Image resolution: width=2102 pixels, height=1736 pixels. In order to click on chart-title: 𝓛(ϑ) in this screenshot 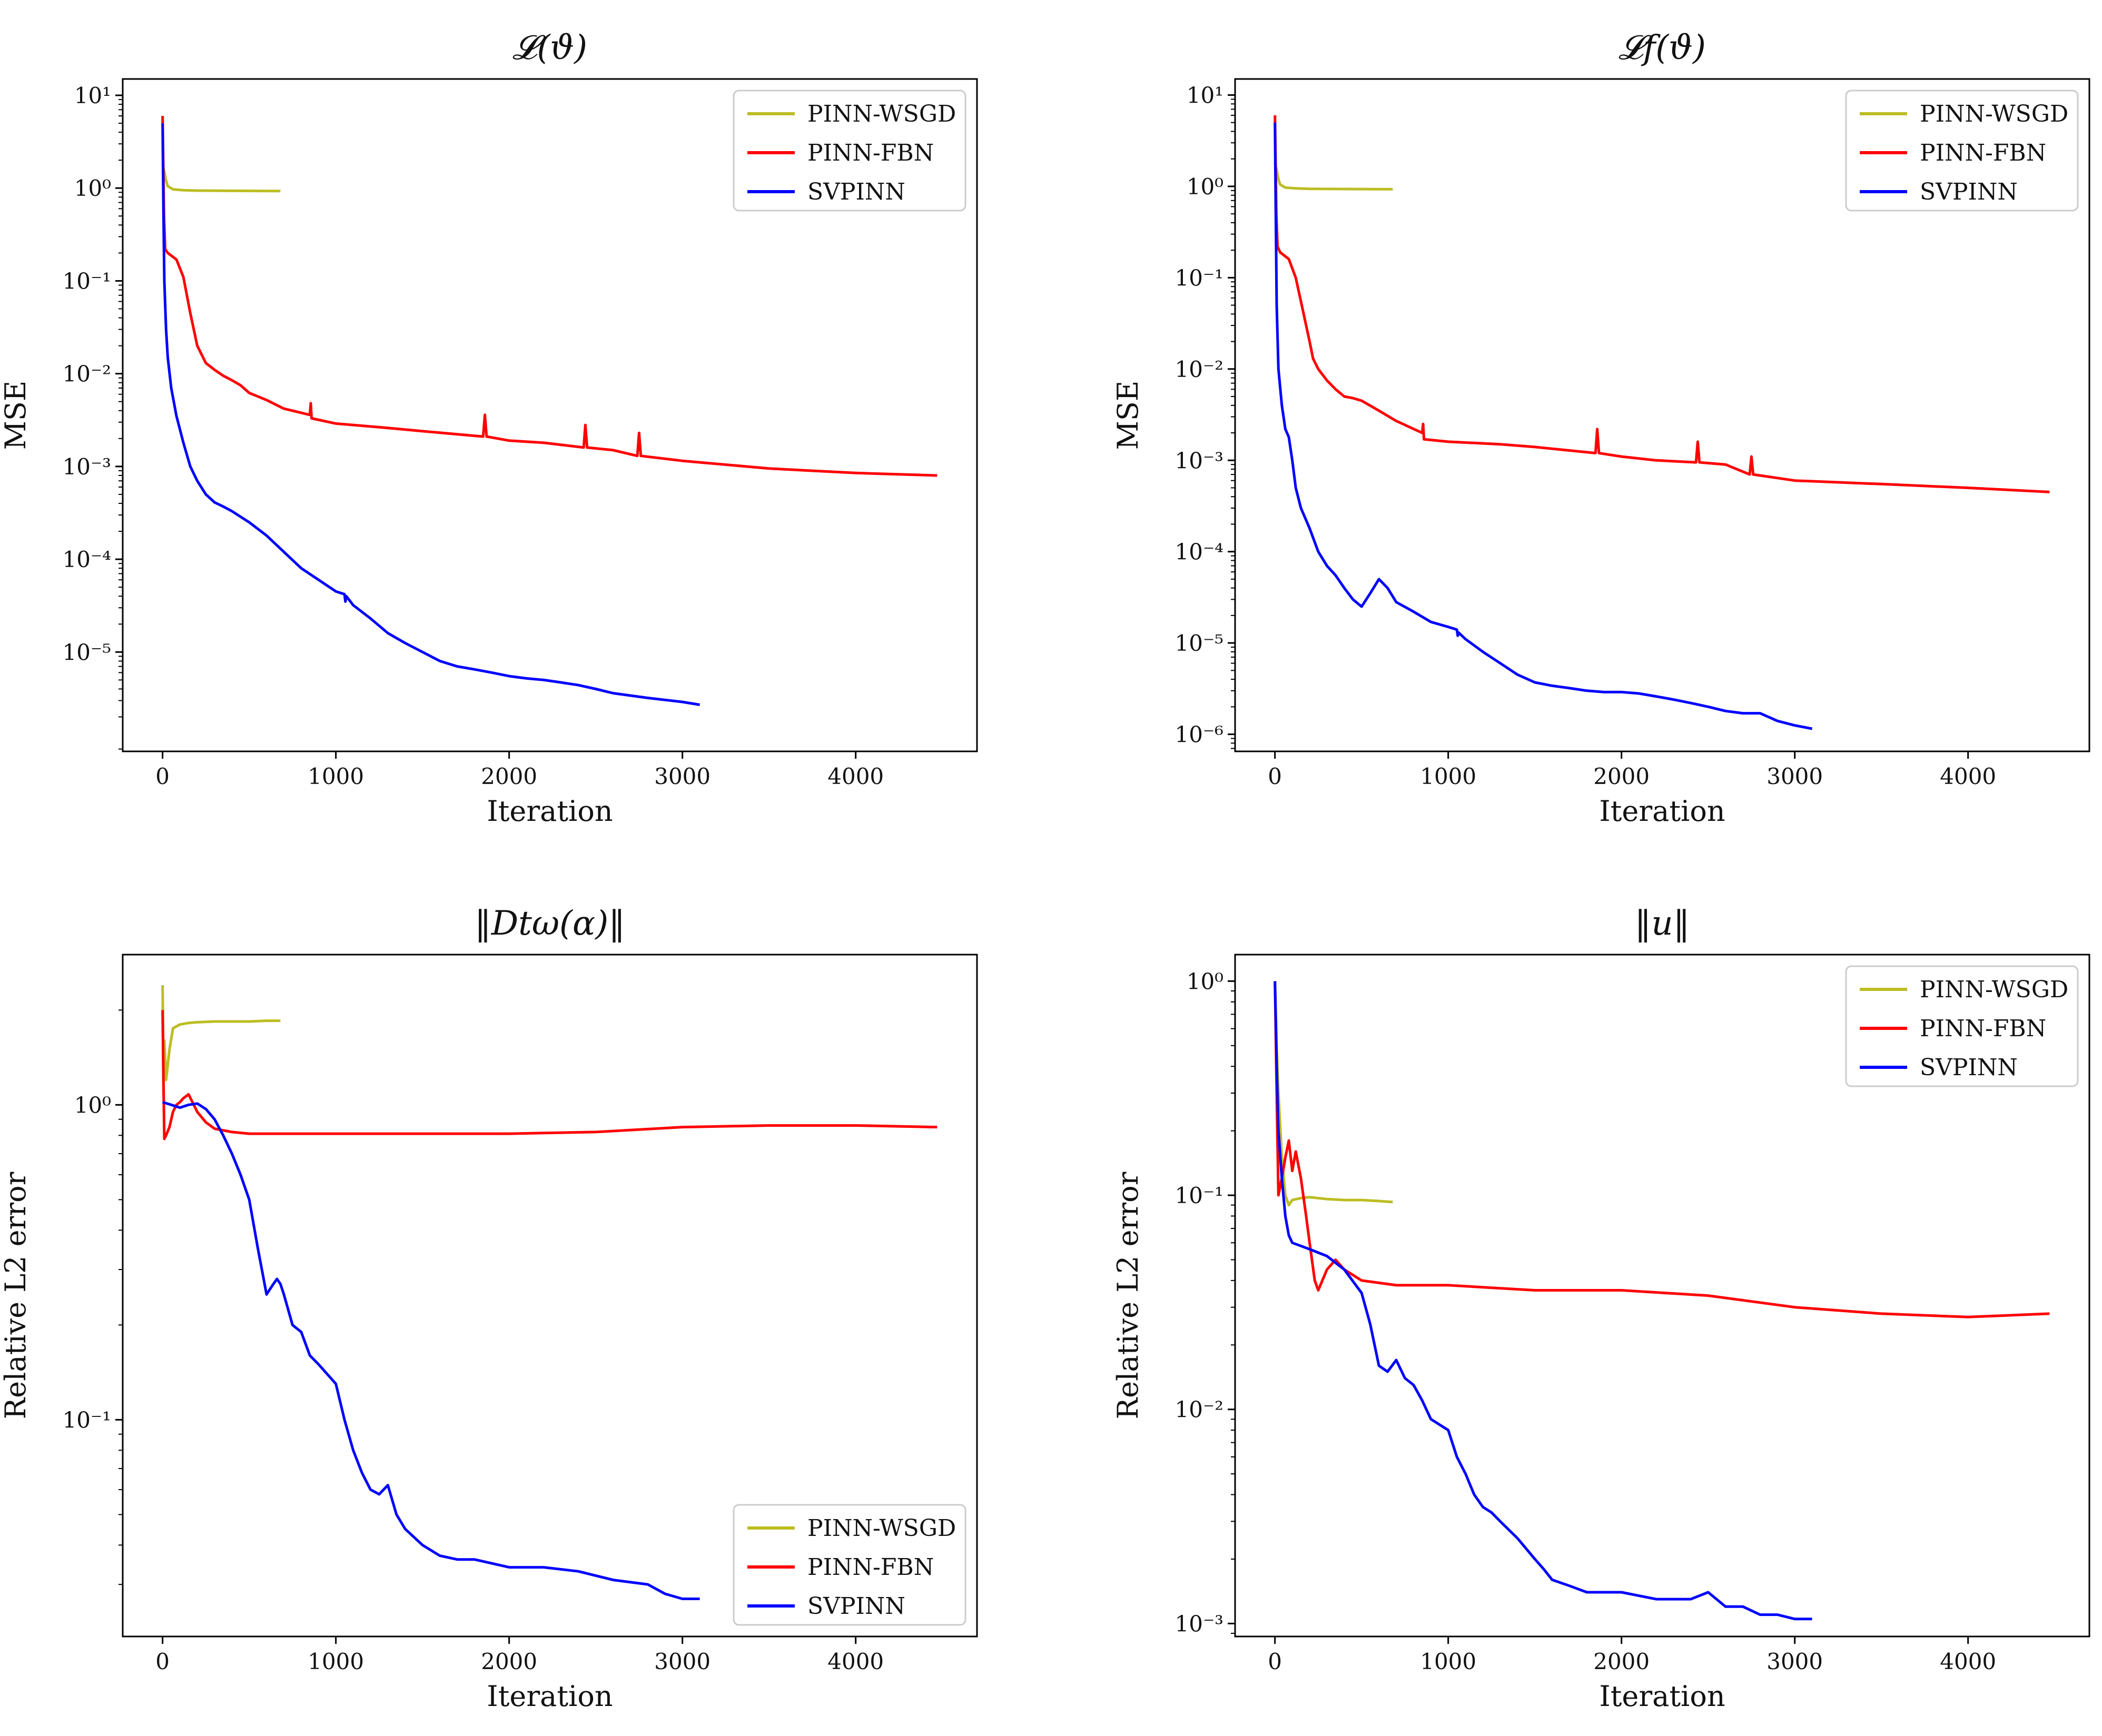, I will do `click(549, 47)`.